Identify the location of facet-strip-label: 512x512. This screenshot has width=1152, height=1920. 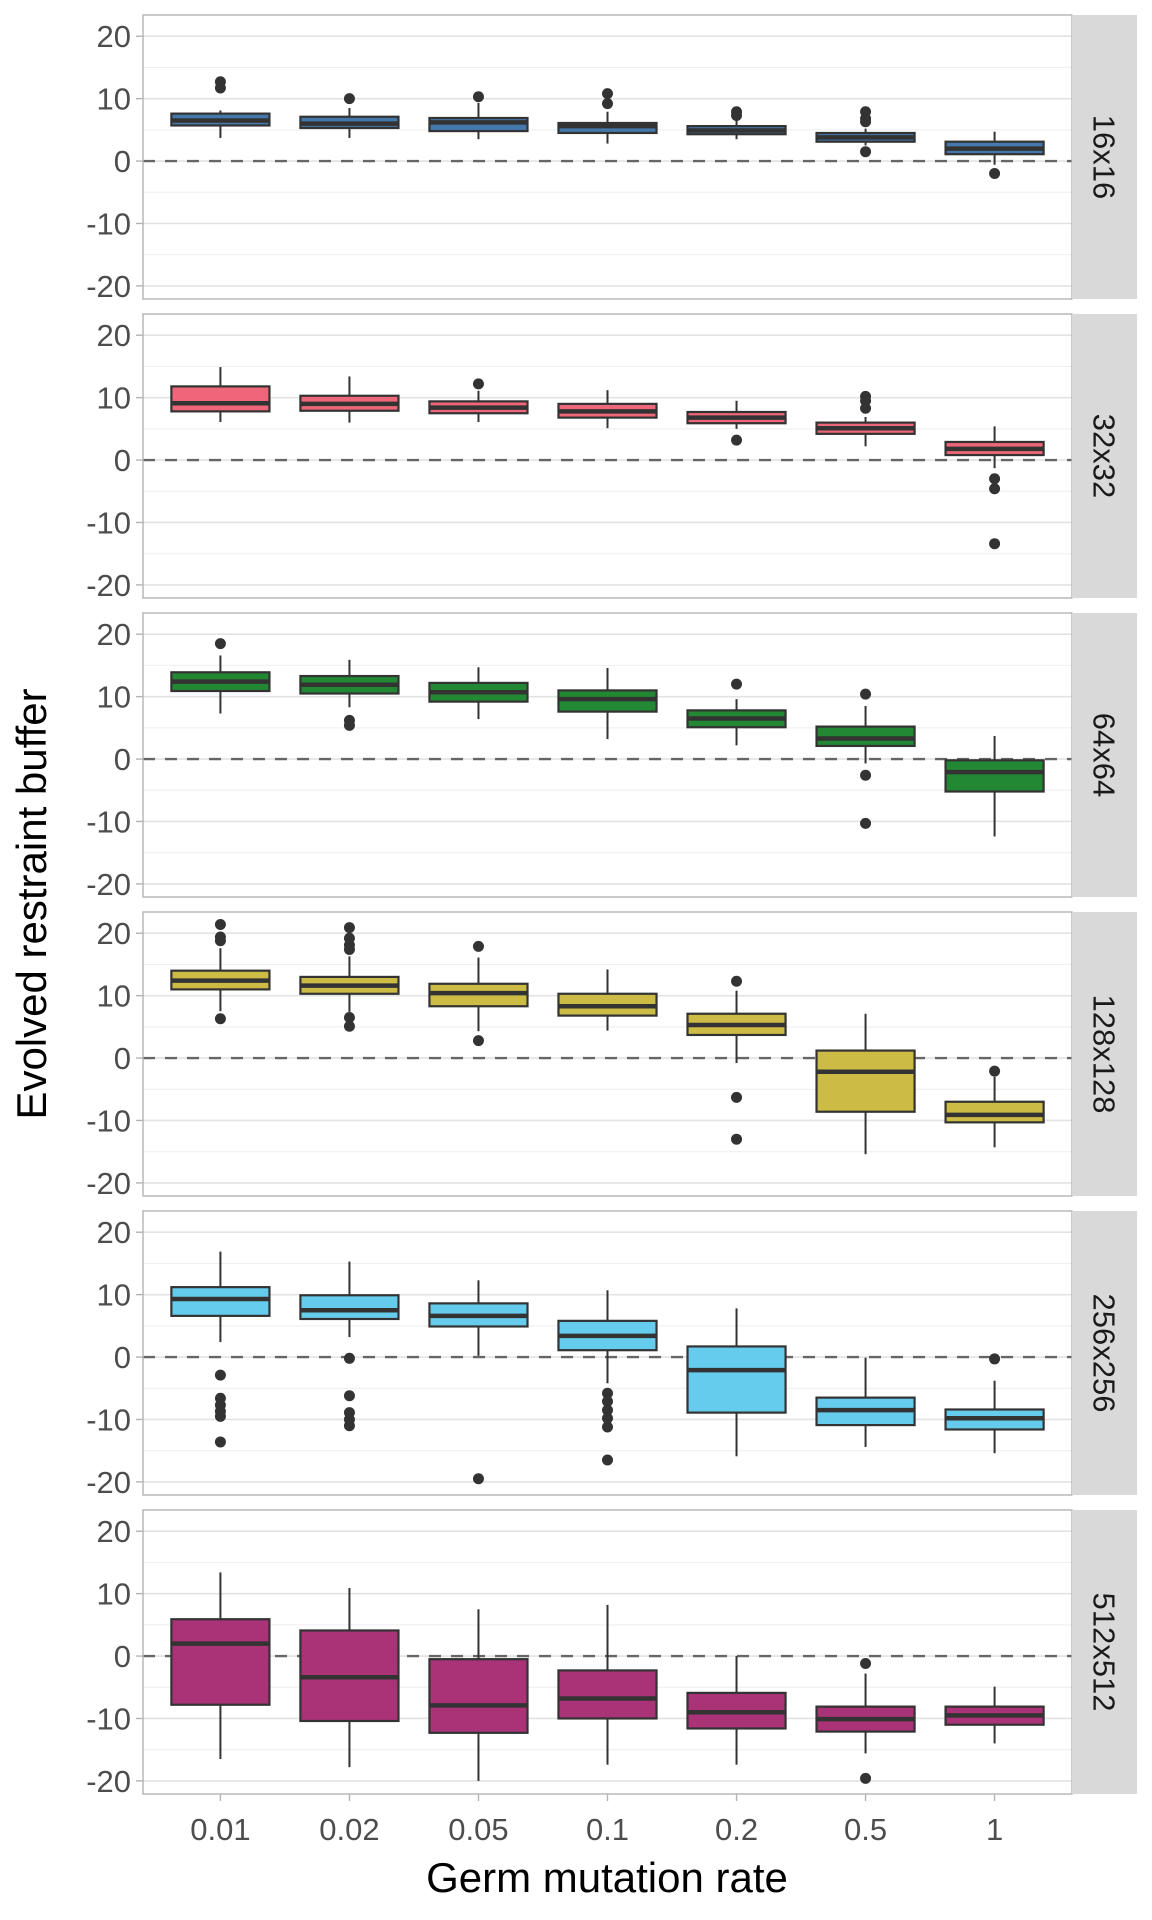
(1104, 1652).